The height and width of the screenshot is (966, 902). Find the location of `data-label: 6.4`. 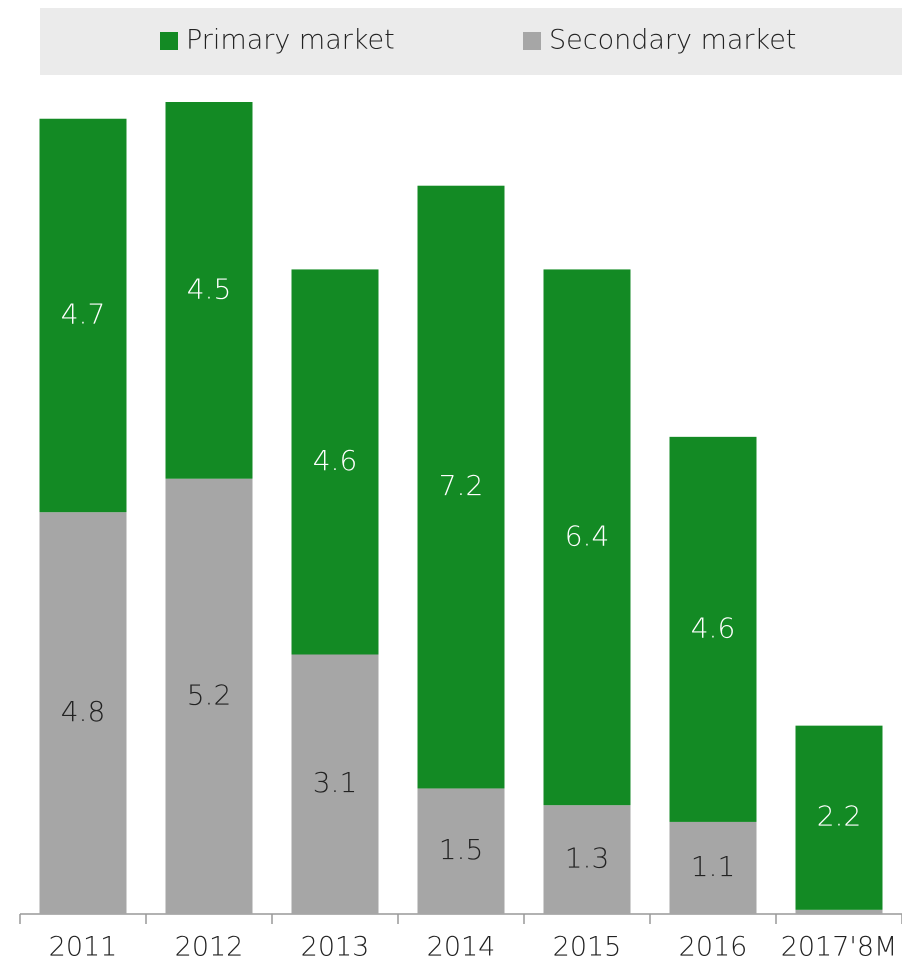

data-label: 6.4 is located at coordinates (587, 535).